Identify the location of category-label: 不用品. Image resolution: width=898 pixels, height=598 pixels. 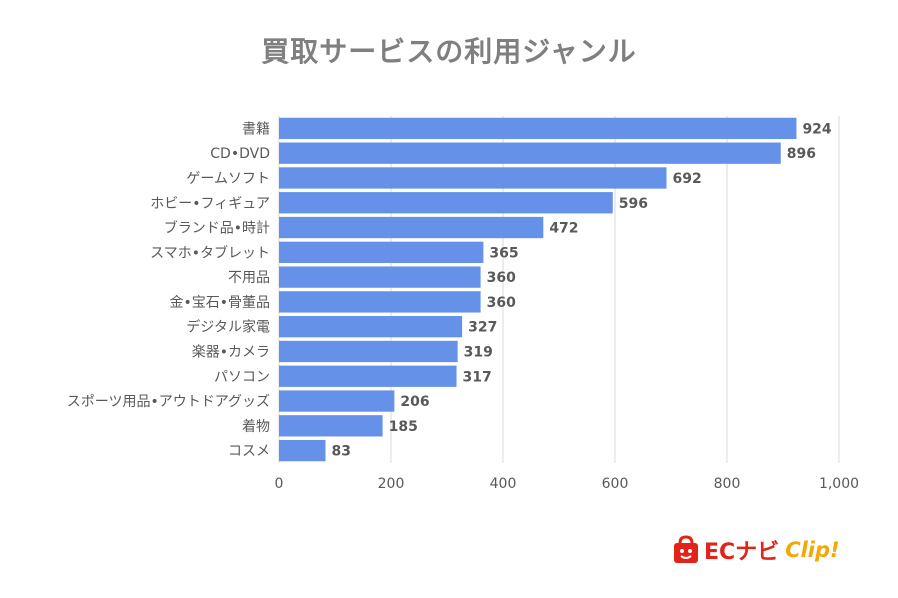
(249, 278).